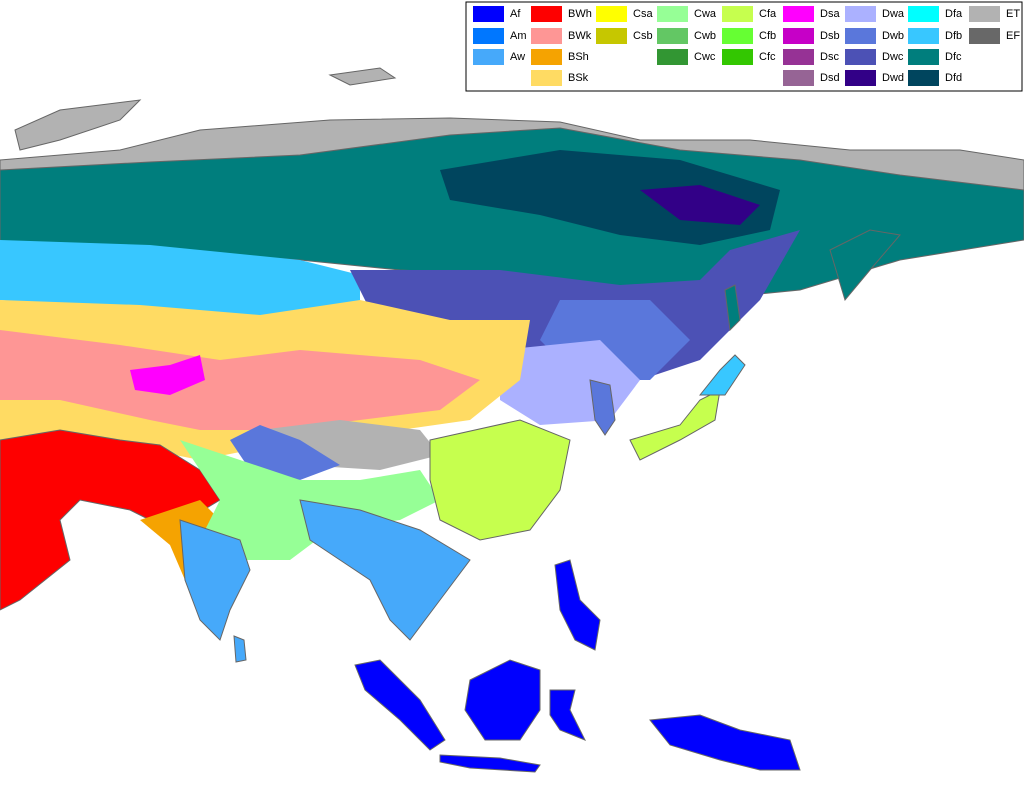 The image size is (1024, 808). What do you see at coordinates (953, 36) in the screenshot?
I see `legend-label: Dfb` at bounding box center [953, 36].